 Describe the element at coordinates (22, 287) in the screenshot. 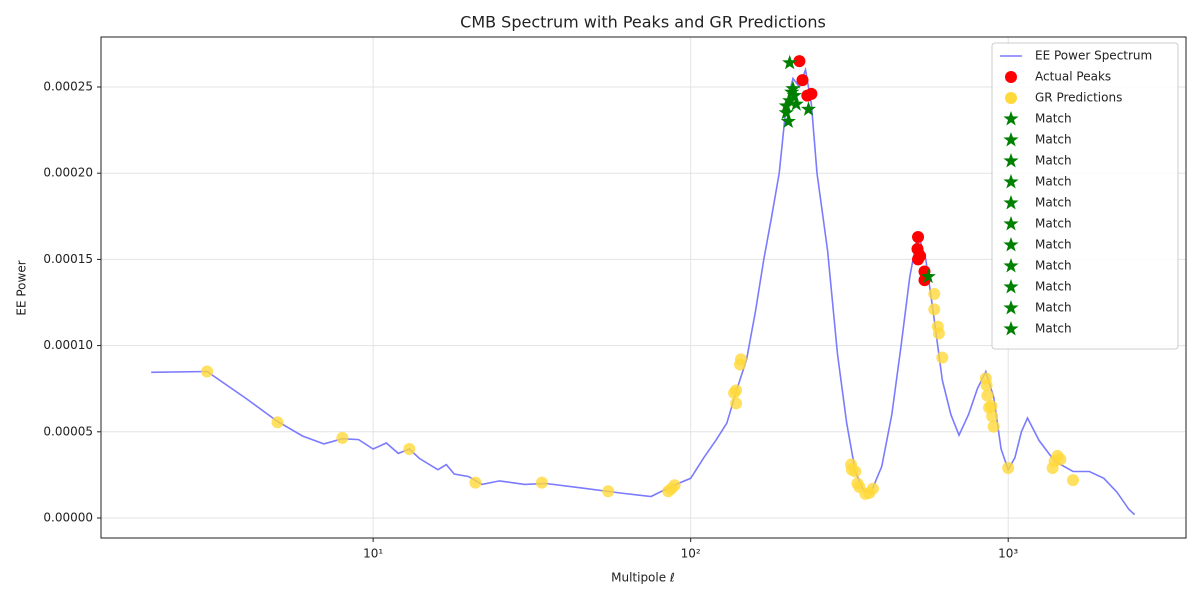

I see `y-axis-label: EE Power` at that location.